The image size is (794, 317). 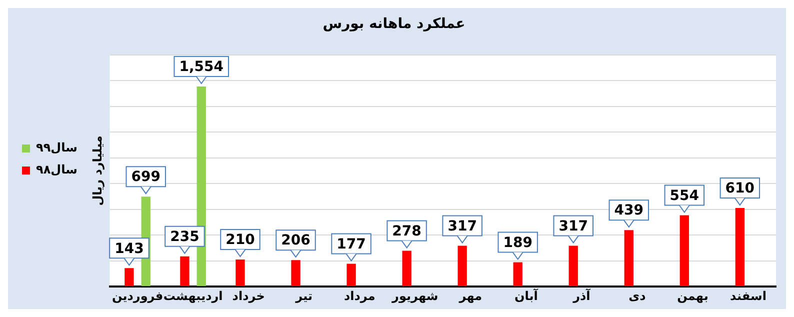 I want to click on data-label: 177, so click(x=351, y=244).